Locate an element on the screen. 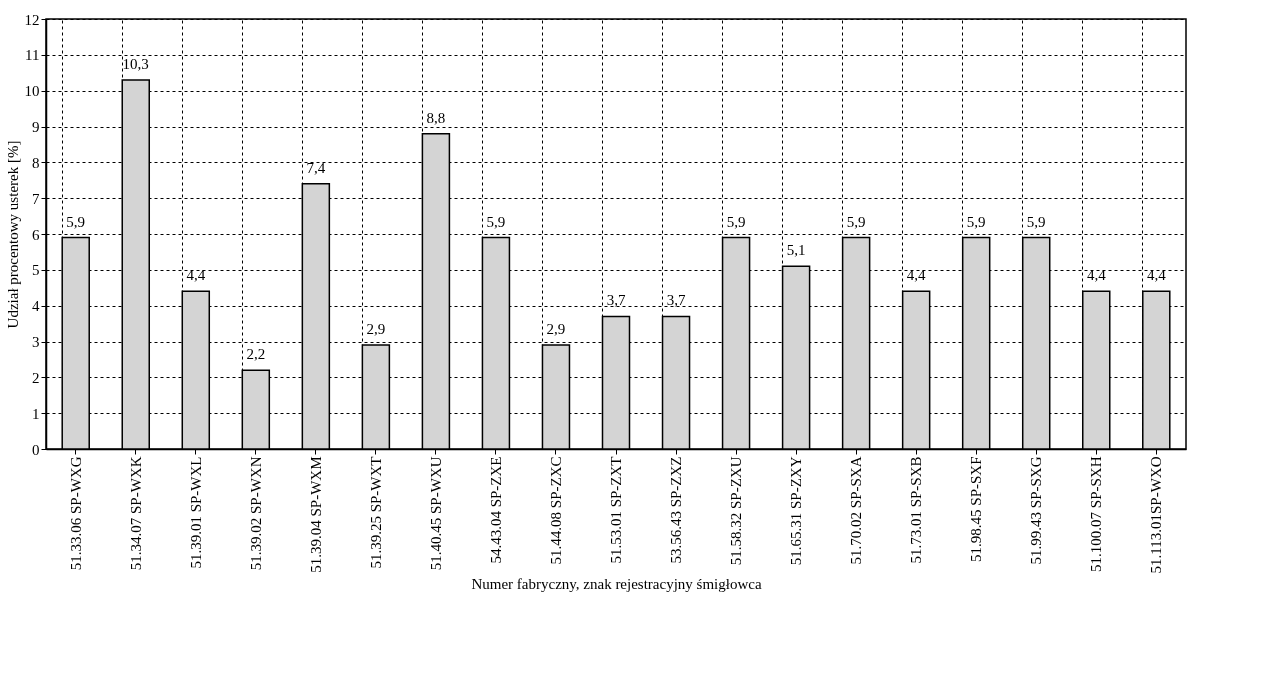 Image resolution: width=1261 pixels, height=696 pixels. y-tick-label: 9 is located at coordinates (36, 127).